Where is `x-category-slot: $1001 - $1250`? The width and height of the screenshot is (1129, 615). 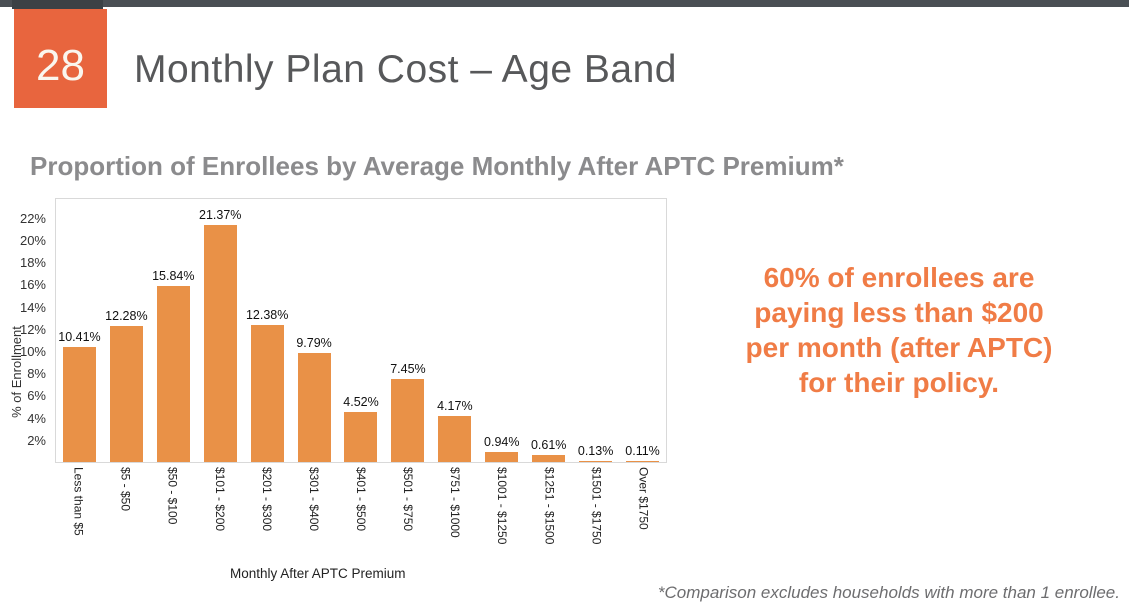 x-category-slot: $1001 - $1250 is located at coordinates (502, 517).